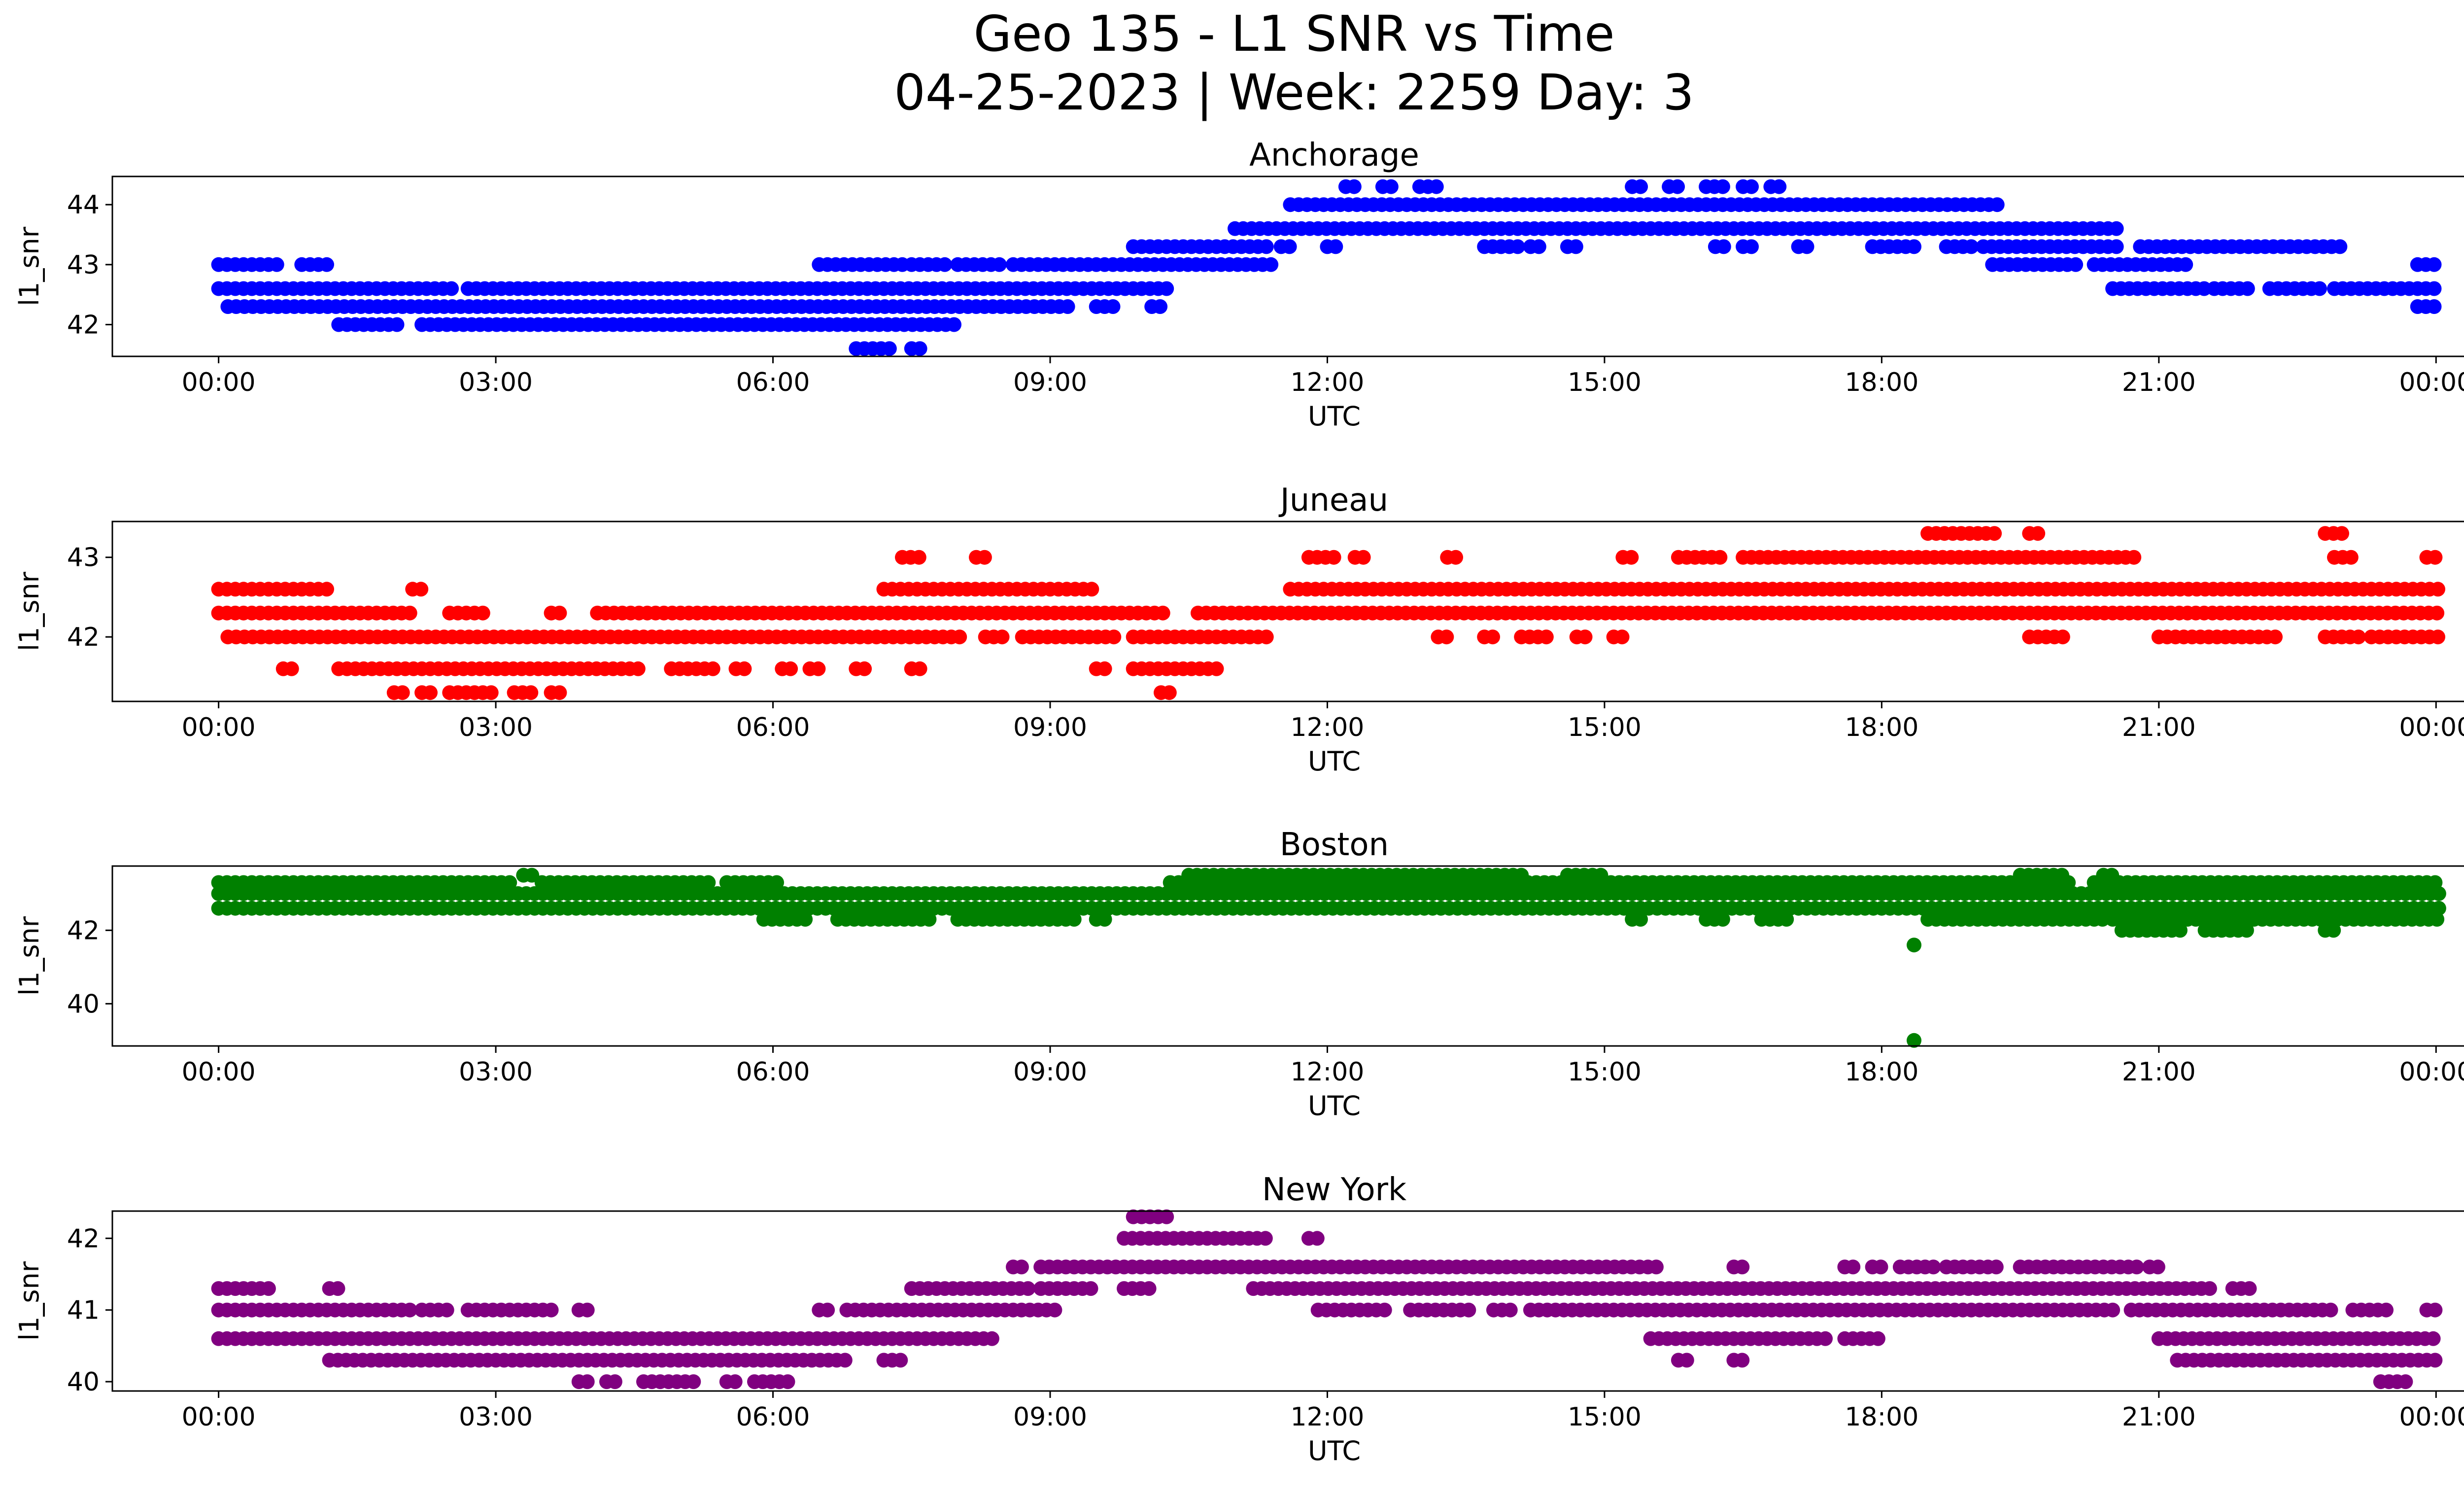 Image resolution: width=2464 pixels, height=1495 pixels. What do you see at coordinates (1287, 956) in the screenshot?
I see `axes-frame` at bounding box center [1287, 956].